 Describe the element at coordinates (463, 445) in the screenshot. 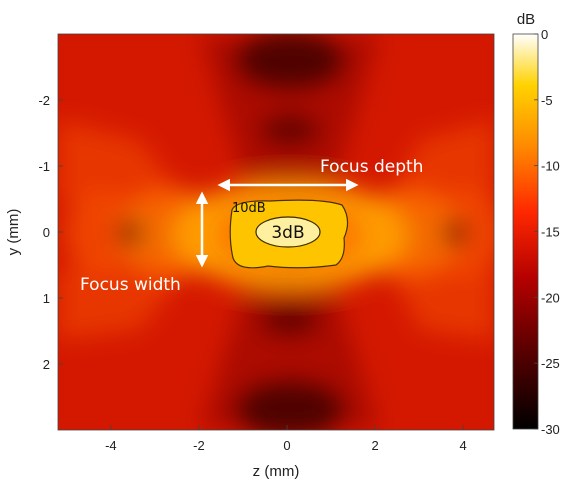

I see `x-tick-label: 4` at that location.